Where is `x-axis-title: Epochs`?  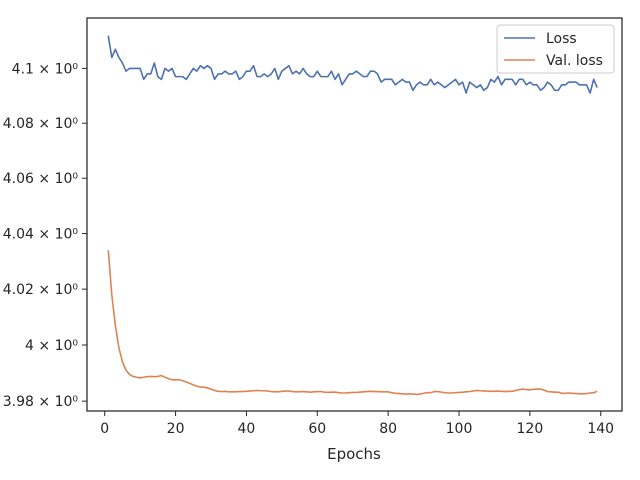 x-axis-title: Epochs is located at coordinates (354, 454).